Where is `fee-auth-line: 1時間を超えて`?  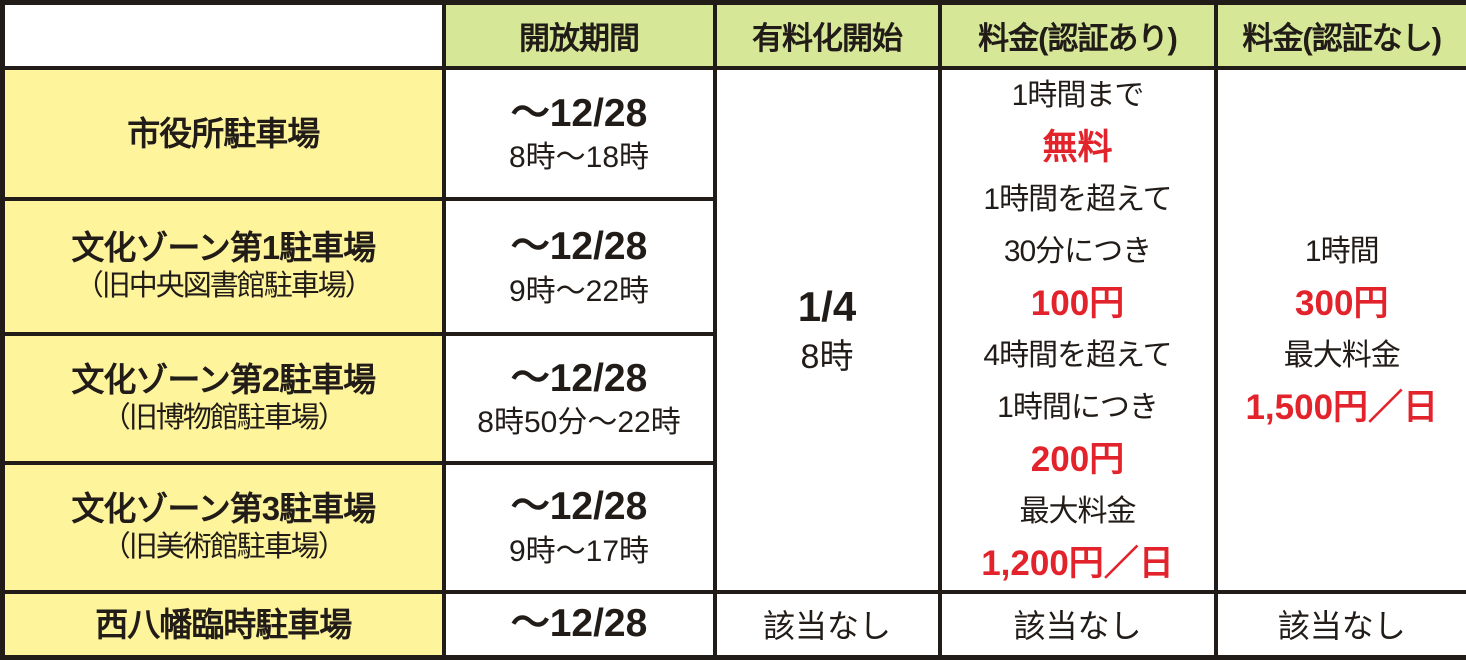 fee-auth-line: 1時間を超えて is located at coordinates (1078, 200).